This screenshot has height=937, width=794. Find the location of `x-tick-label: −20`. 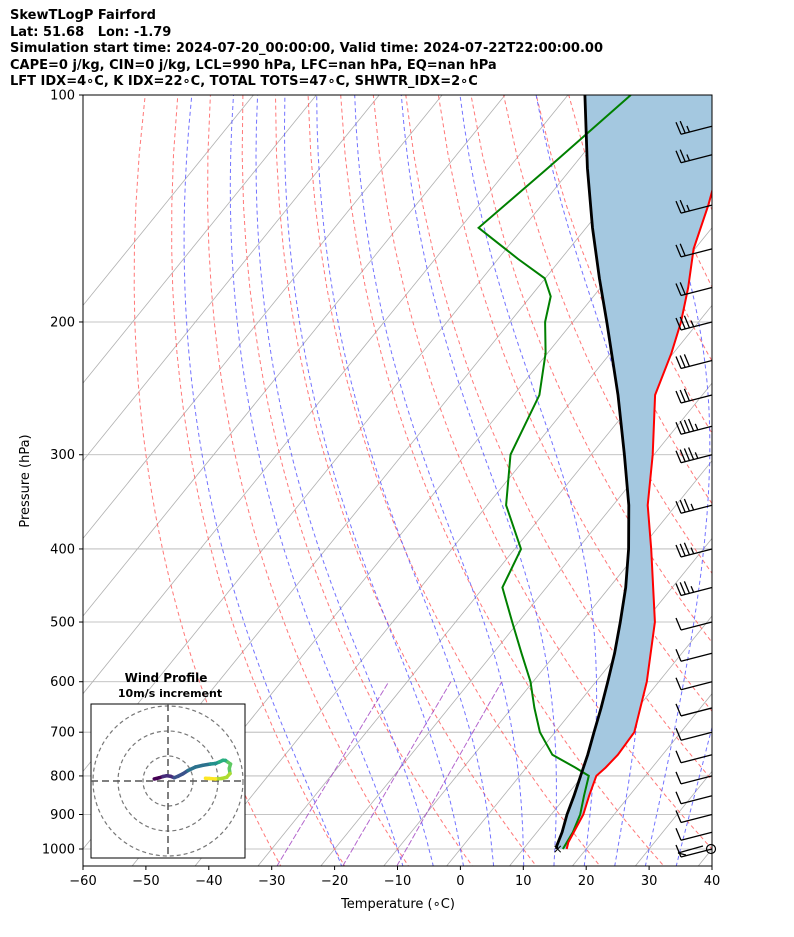

x-tick-label: −20 is located at coordinates (334, 881).